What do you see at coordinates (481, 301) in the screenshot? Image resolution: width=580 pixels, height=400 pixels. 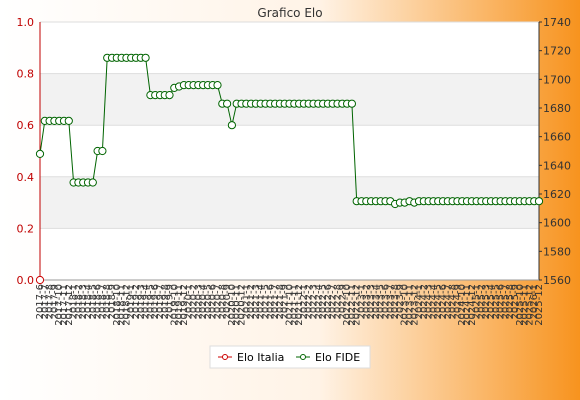 I see `x-tick-label: 2025-2` at bounding box center [481, 301].